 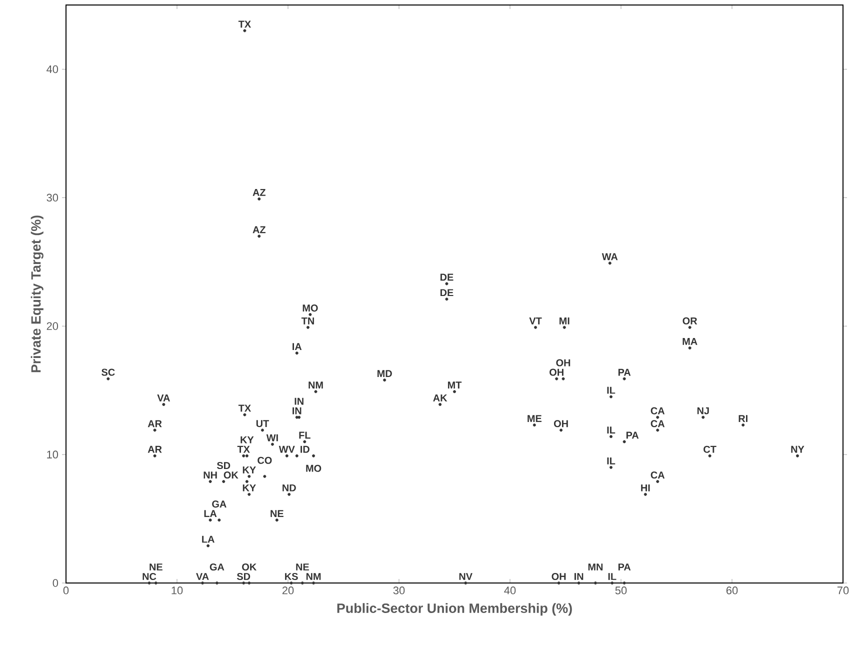 I want to click on data-label: WA, so click(x=610, y=256).